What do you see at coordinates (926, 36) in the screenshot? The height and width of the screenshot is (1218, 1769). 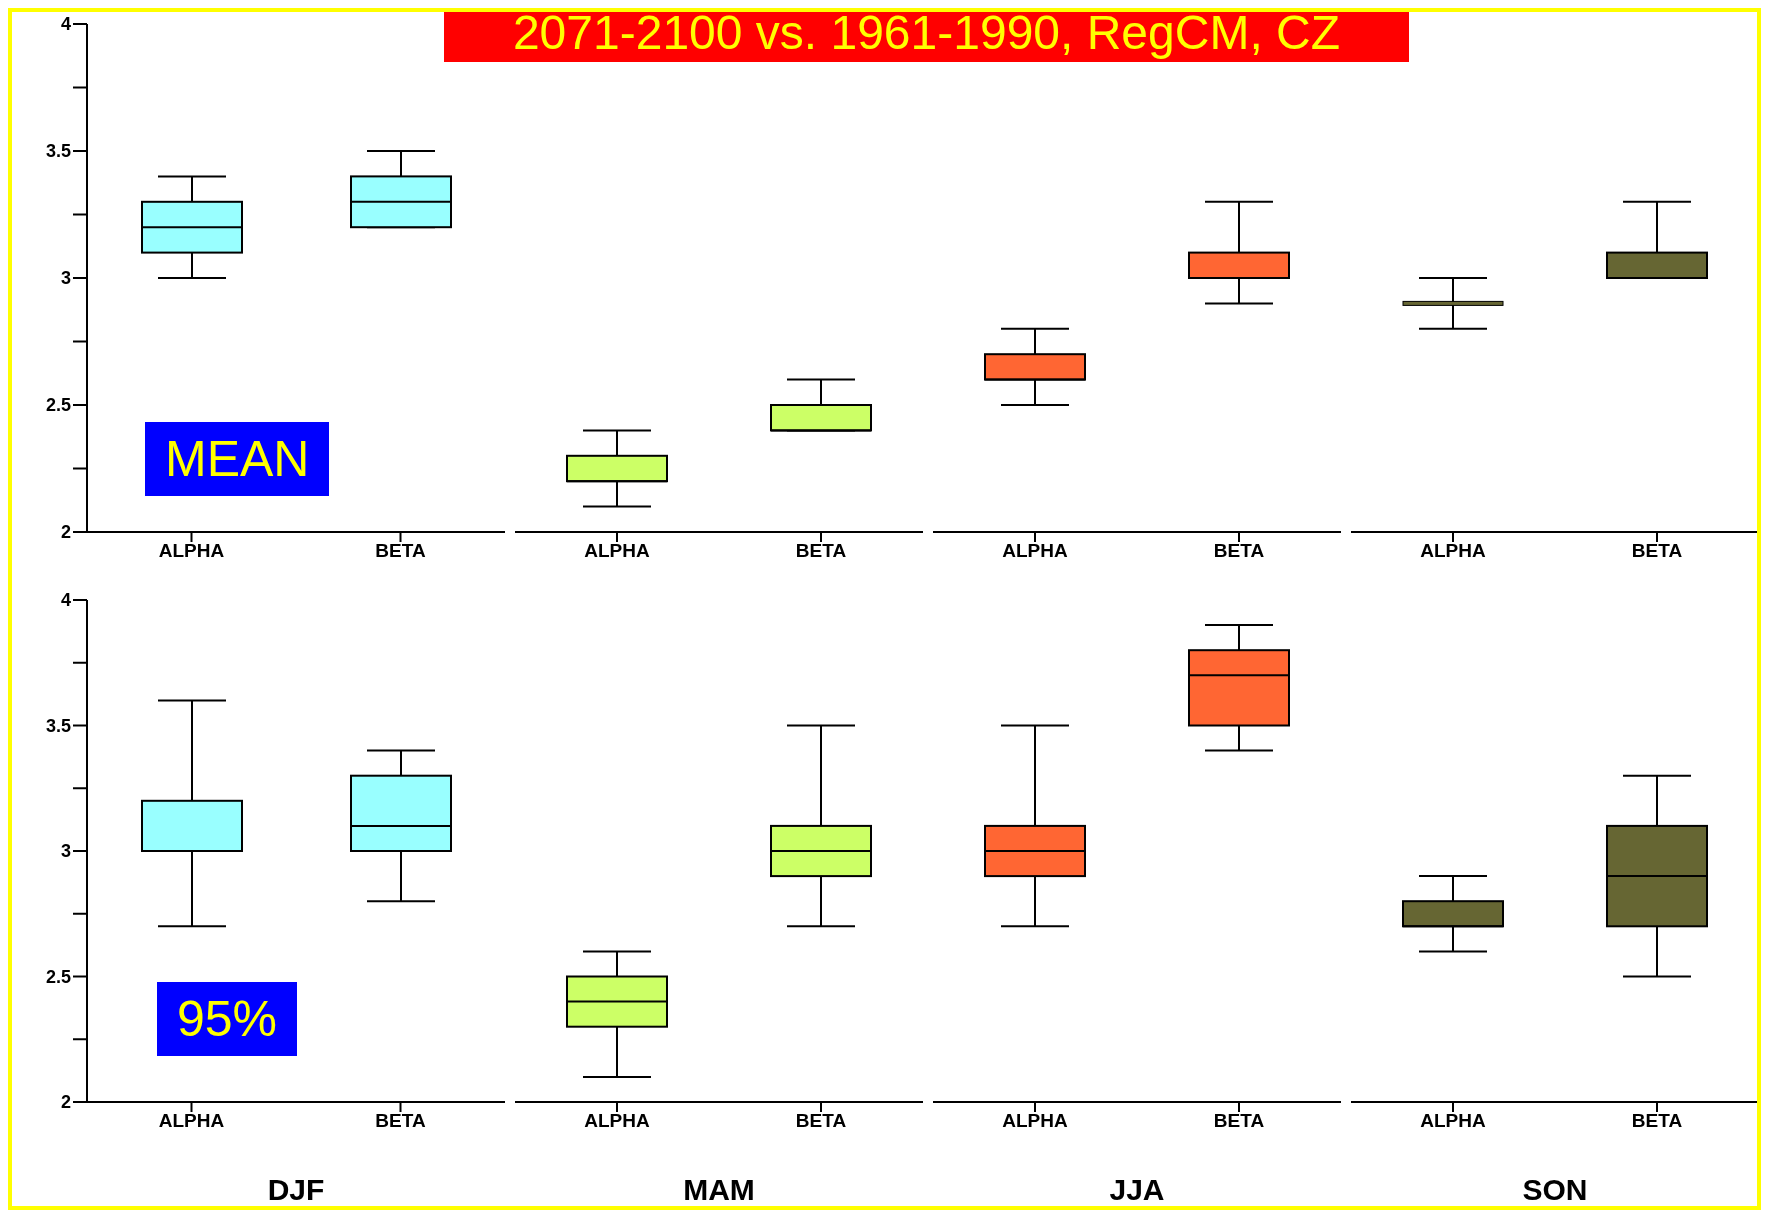 I see `text: 2071-2100 vs. 1961-1990, RegCM, CZ` at bounding box center [926, 36].